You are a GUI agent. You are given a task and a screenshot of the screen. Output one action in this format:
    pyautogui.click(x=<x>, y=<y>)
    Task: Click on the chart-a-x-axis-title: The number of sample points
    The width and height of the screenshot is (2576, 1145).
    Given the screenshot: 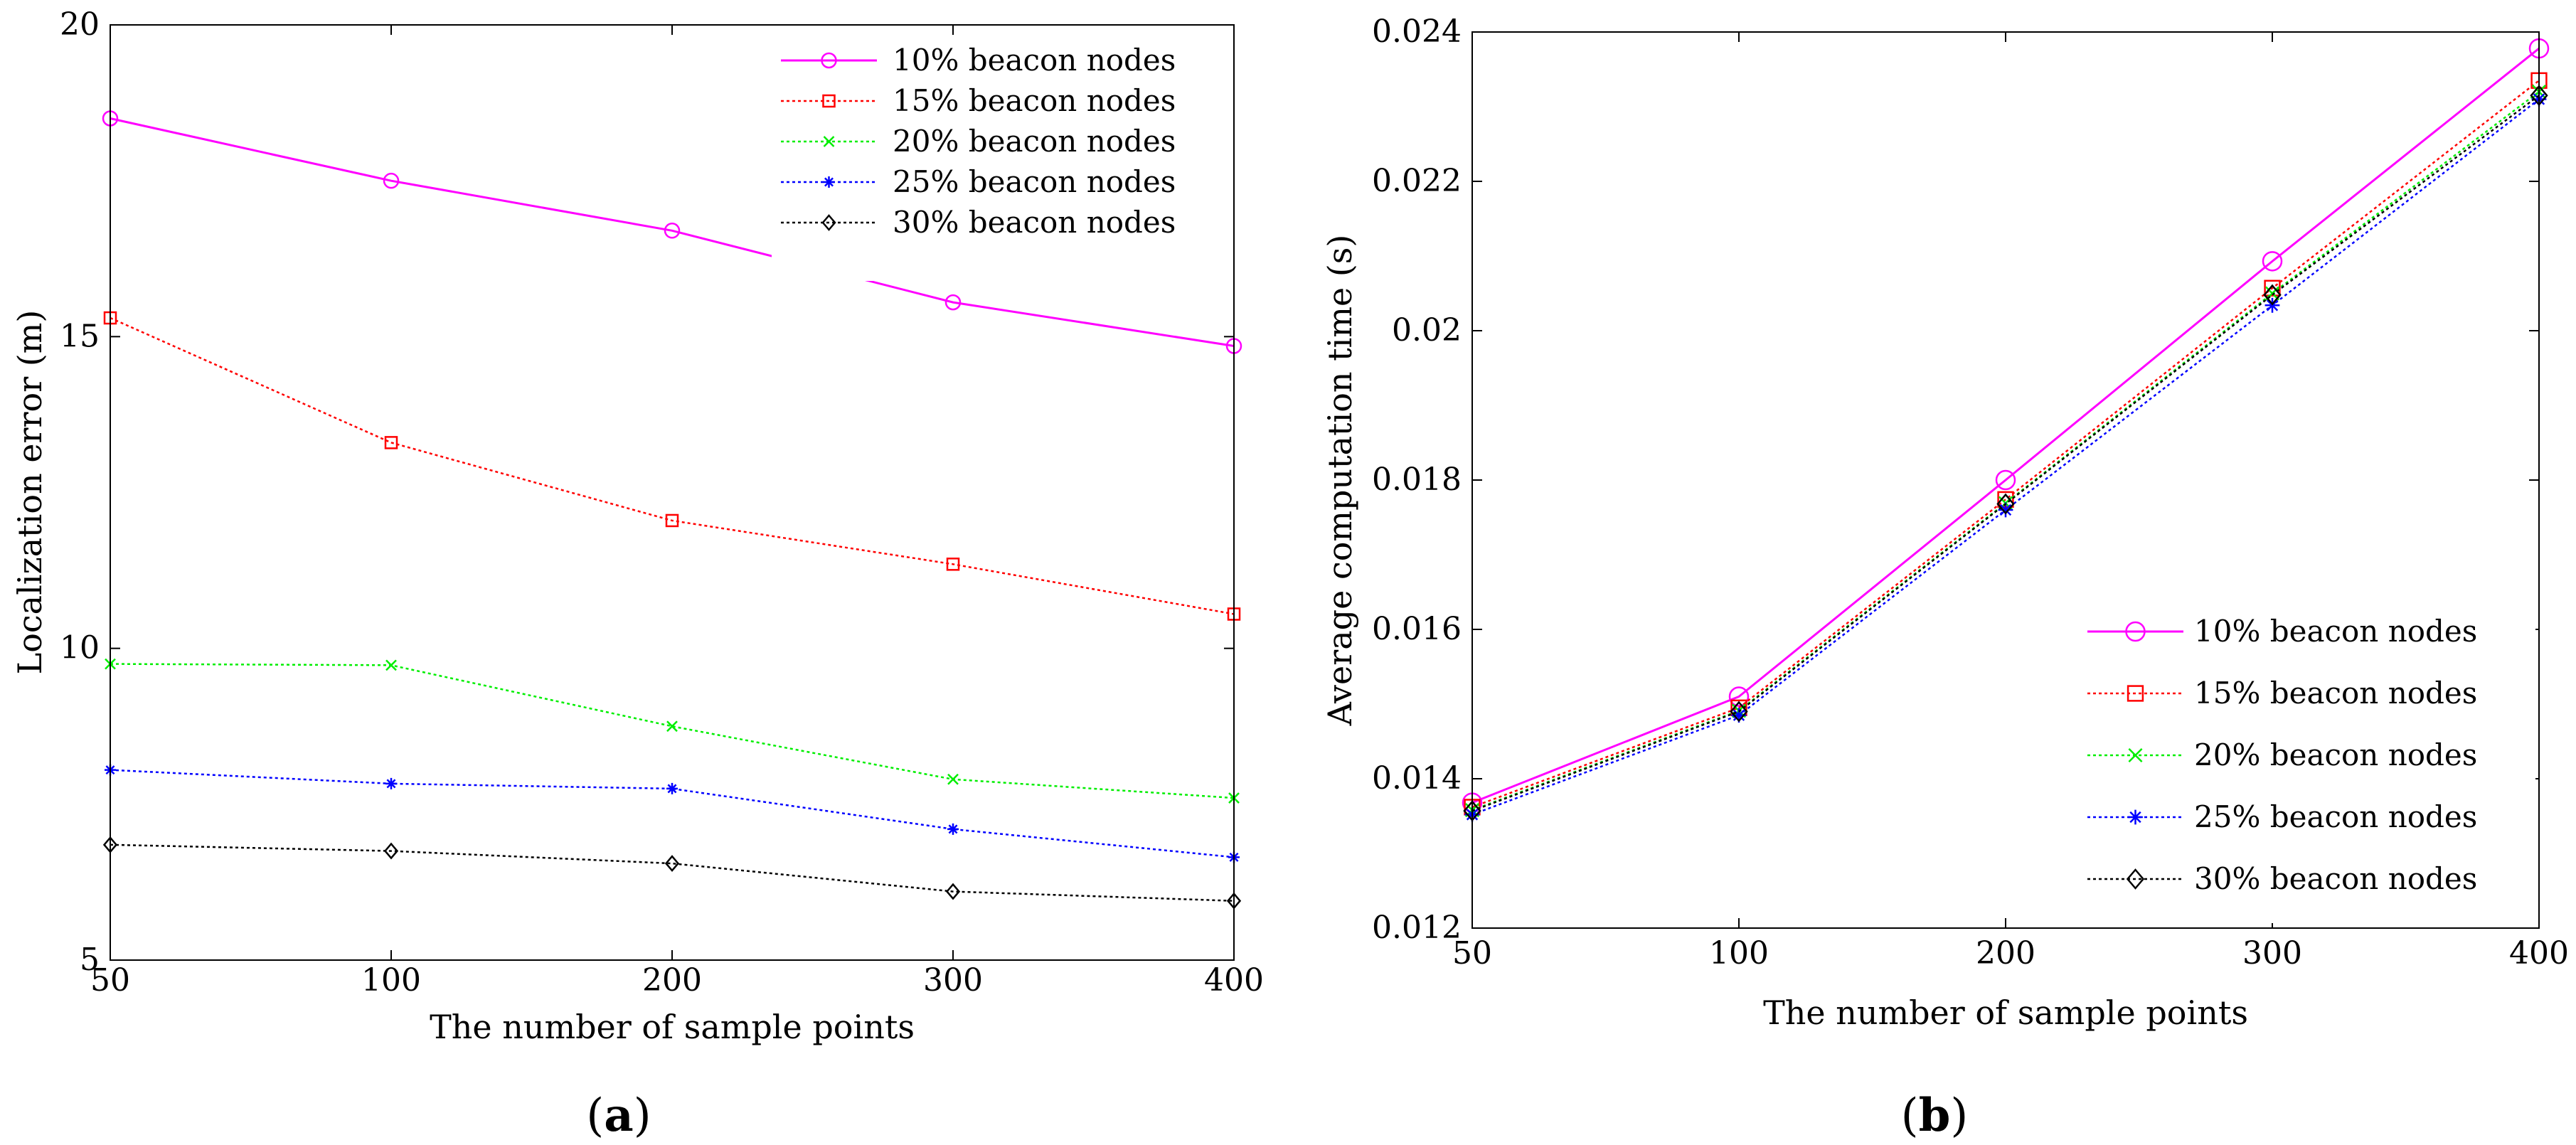 What is the action you would take?
    pyautogui.click(x=672, y=1027)
    